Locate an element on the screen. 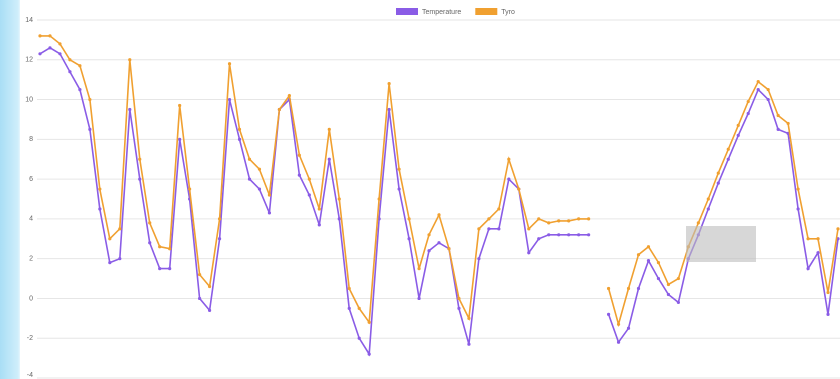  y-tick-label: 10 is located at coordinates (29, 99).